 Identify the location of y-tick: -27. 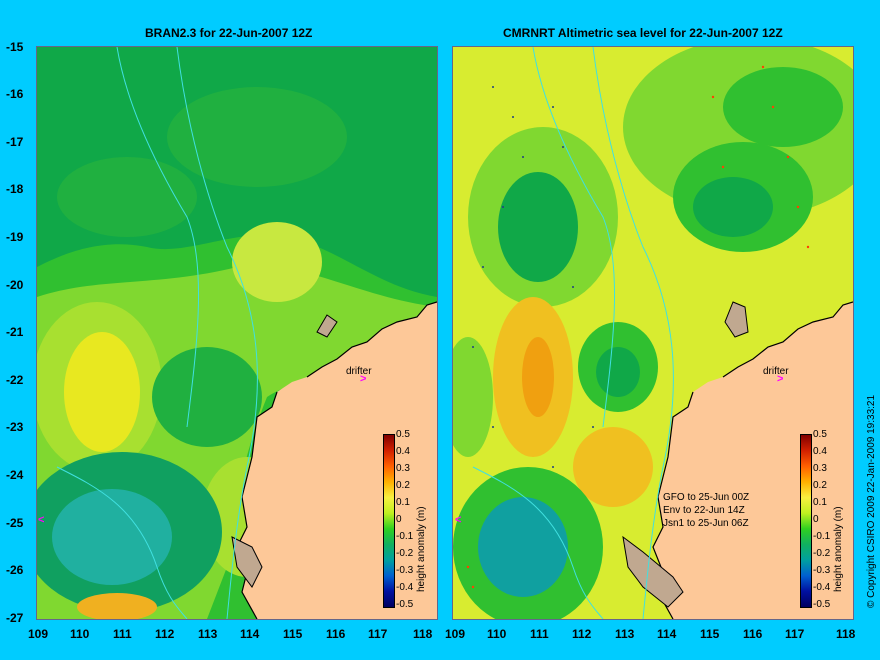
(15, 618).